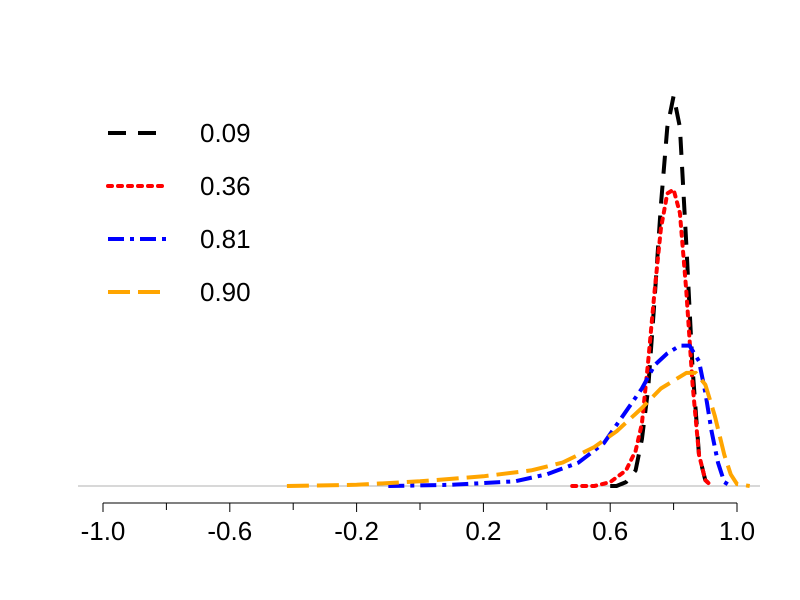  Describe the element at coordinates (225, 292) in the screenshot. I see `legend-label: 0.90` at that location.